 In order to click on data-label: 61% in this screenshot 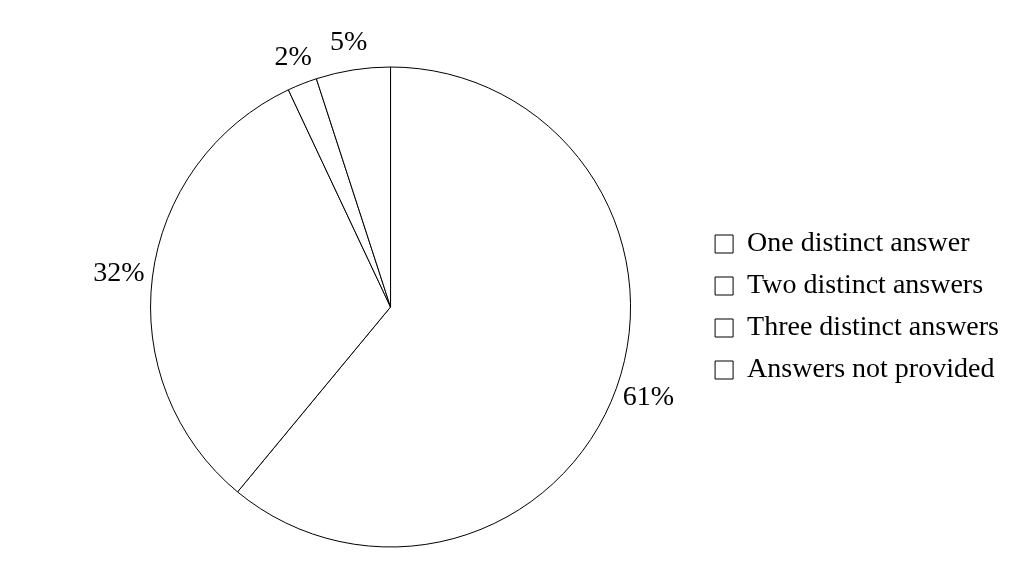, I will do `click(648, 396)`.